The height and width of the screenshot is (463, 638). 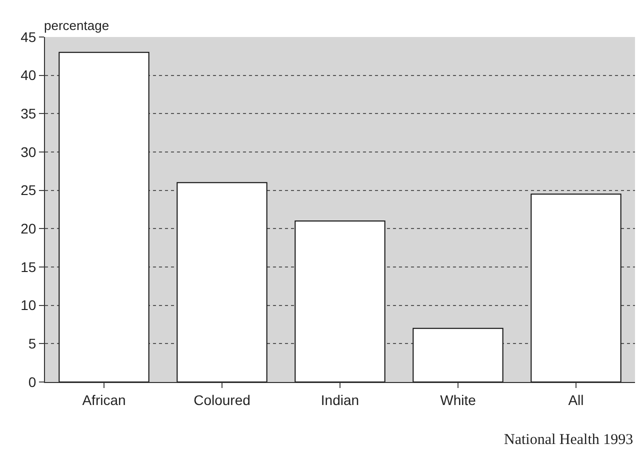 I want to click on x-tick-label: African, so click(x=104, y=400).